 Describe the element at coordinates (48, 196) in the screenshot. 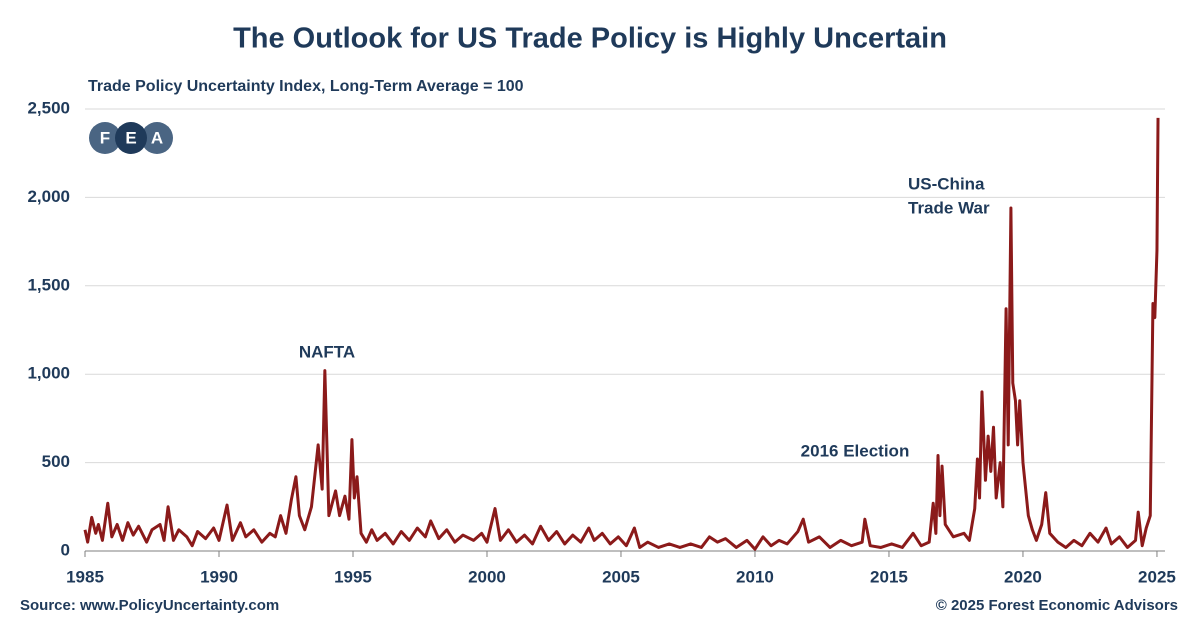

I see `y-tick-label: 2,000` at that location.